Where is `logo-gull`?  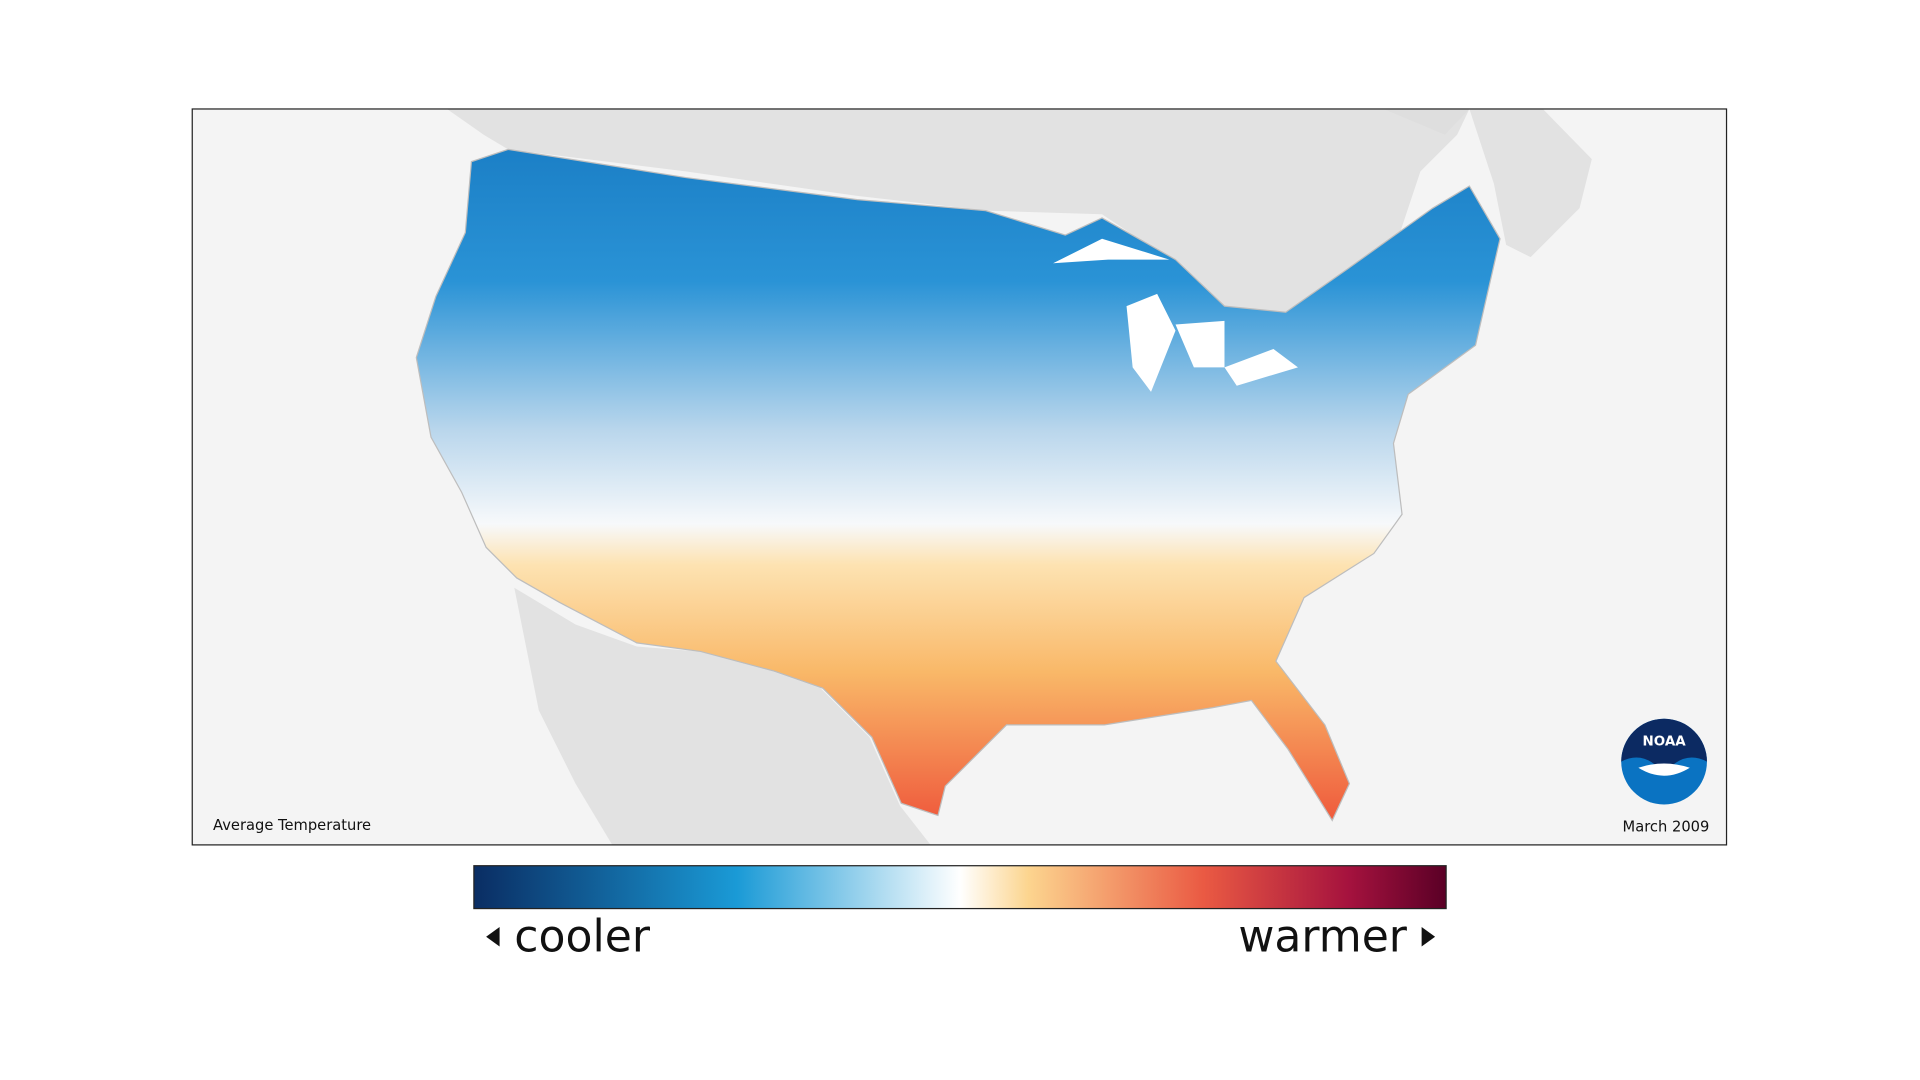 logo-gull is located at coordinates (1664, 769).